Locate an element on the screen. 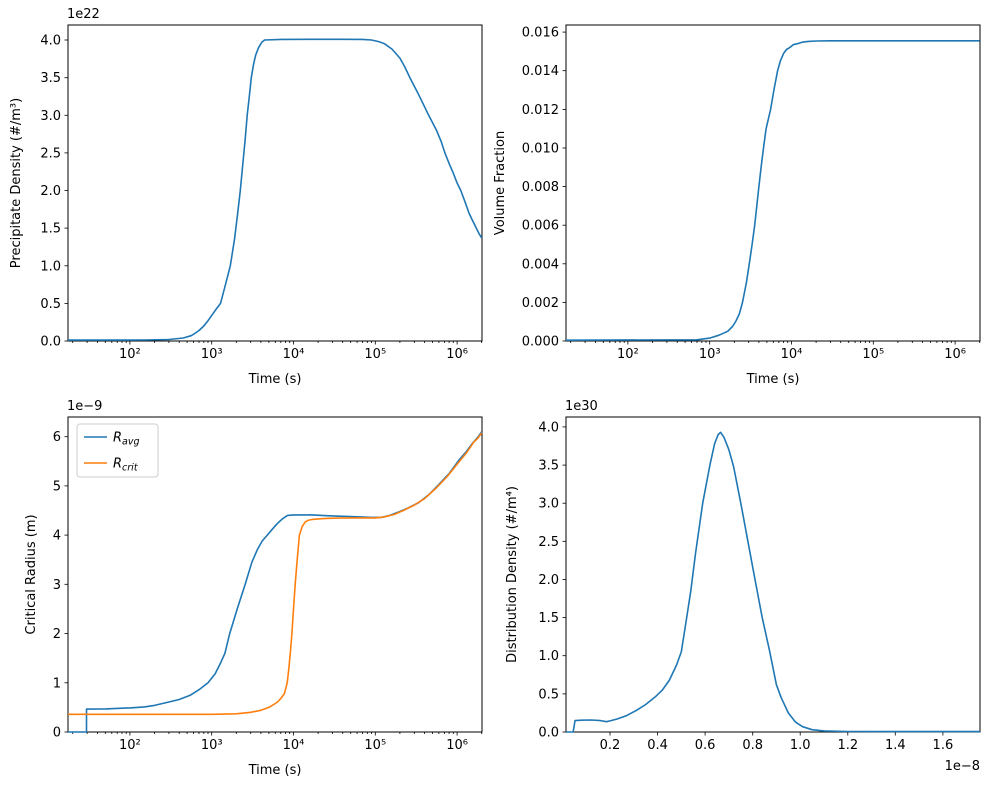  x-tick-label: 0.2 is located at coordinates (610, 745).